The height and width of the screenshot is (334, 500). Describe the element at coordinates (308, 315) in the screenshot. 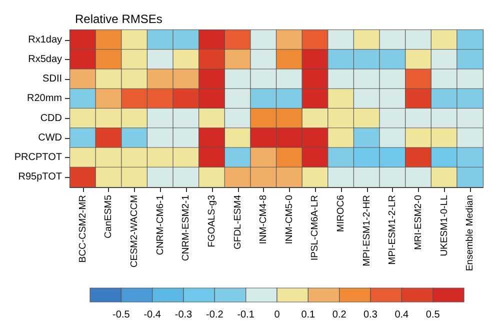

I see `color-bar-label: 0.1` at that location.